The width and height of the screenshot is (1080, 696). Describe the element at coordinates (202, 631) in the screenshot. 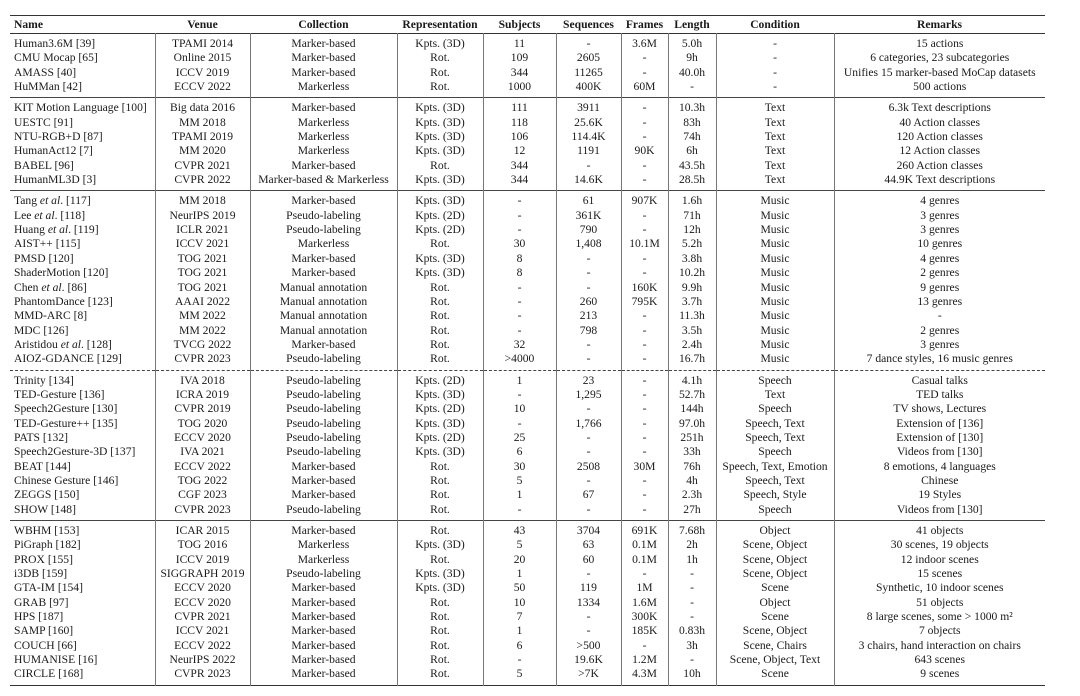

I see `cell-venue: ICCV 2021` at that location.